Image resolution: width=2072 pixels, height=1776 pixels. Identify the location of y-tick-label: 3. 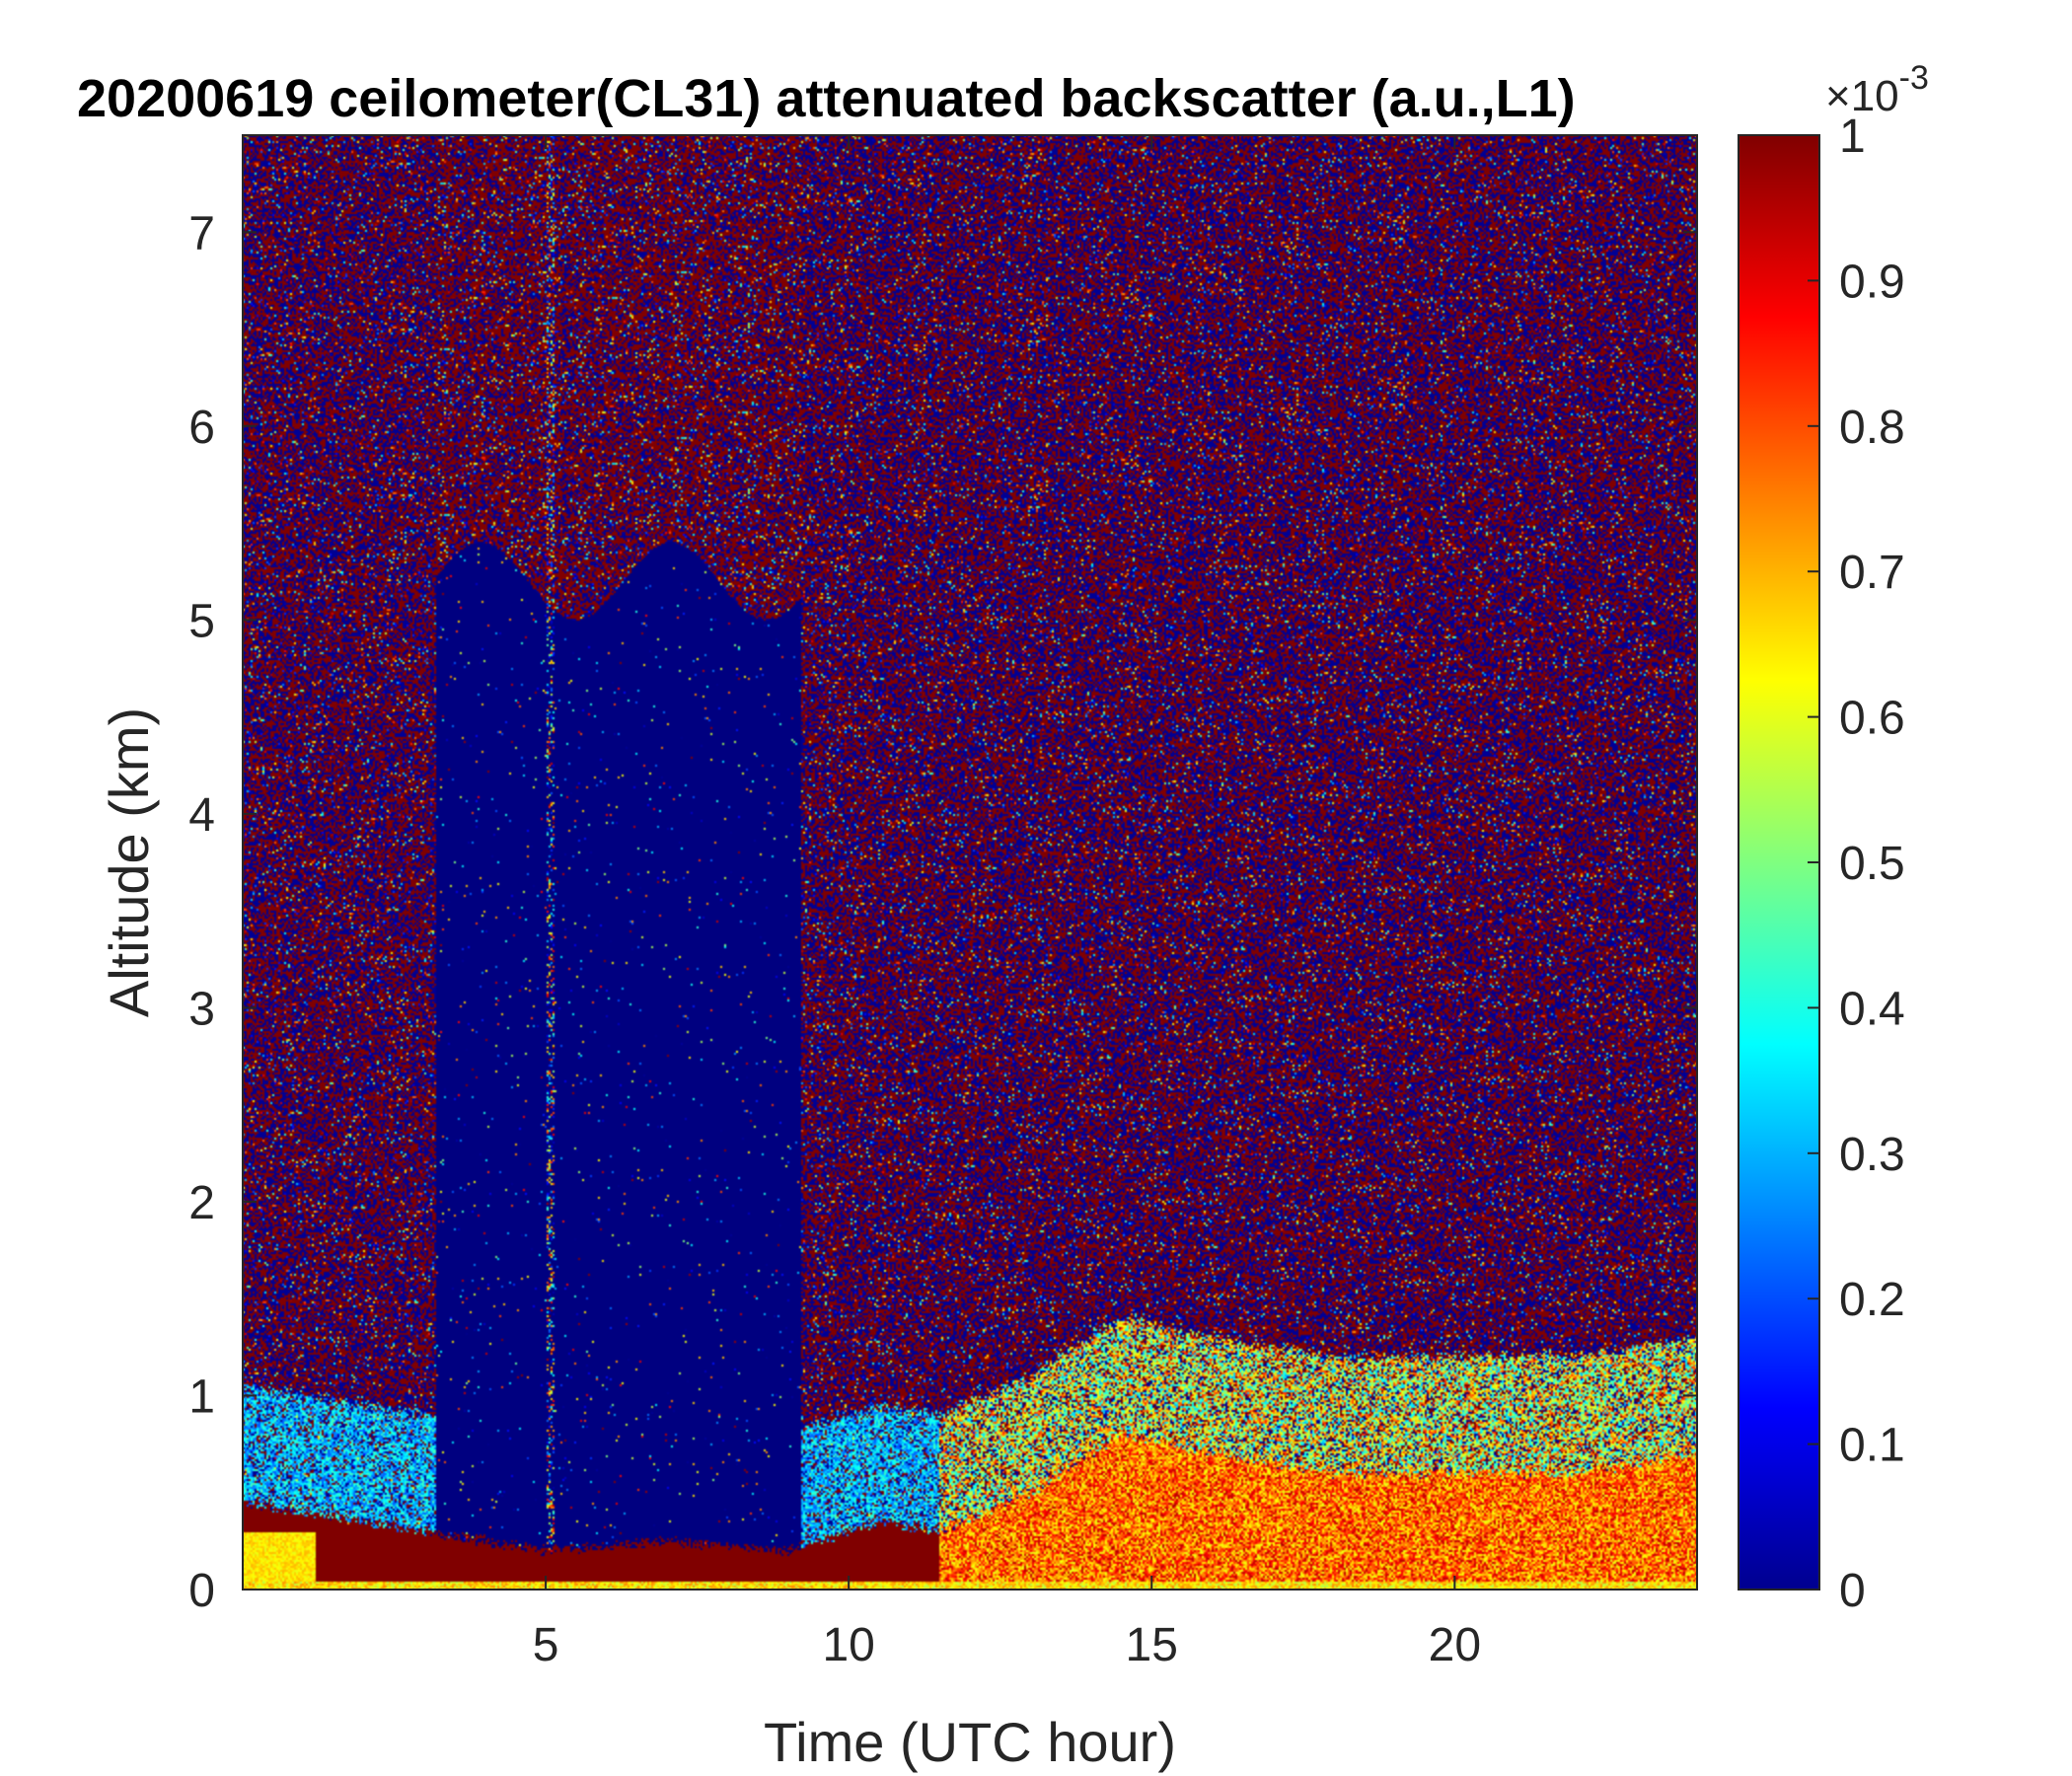
(202, 1009).